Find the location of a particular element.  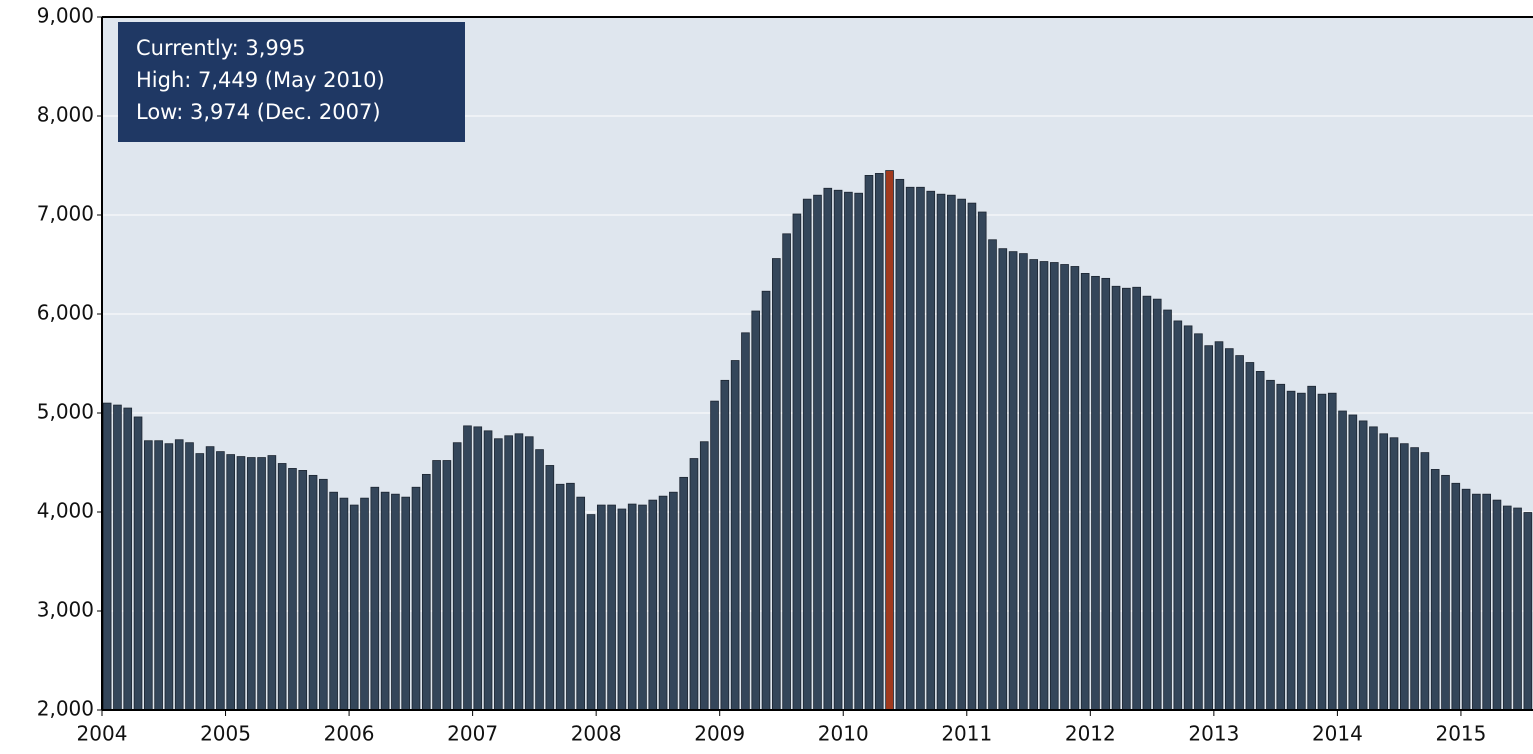

y-tick-label: 2,000 is located at coordinates (65, 709).